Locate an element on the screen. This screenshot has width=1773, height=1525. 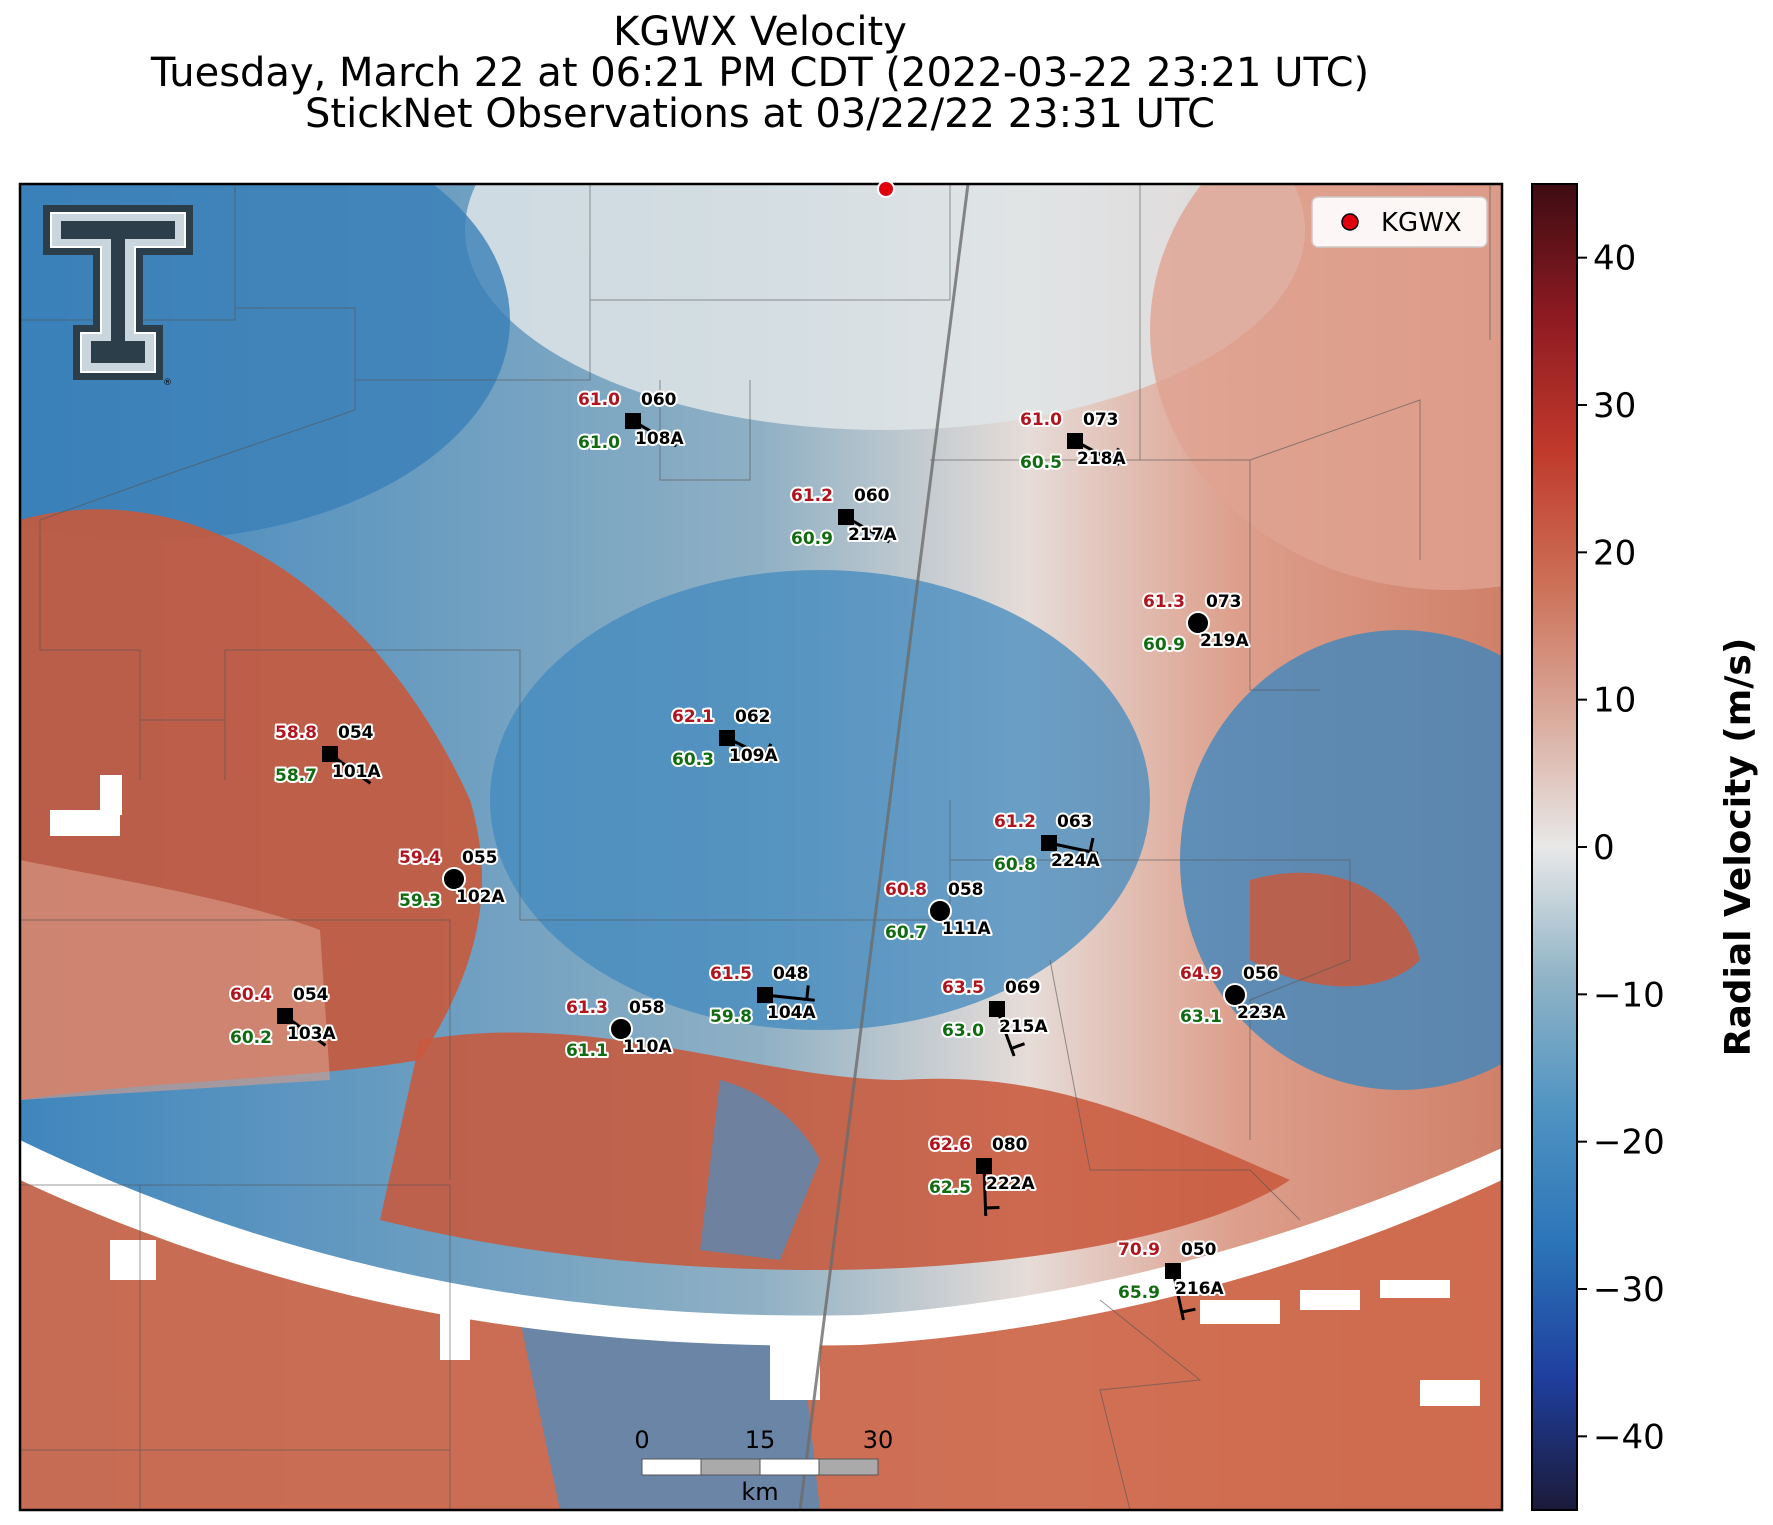
station-wind-direction: 050 is located at coordinates (1199, 1250).